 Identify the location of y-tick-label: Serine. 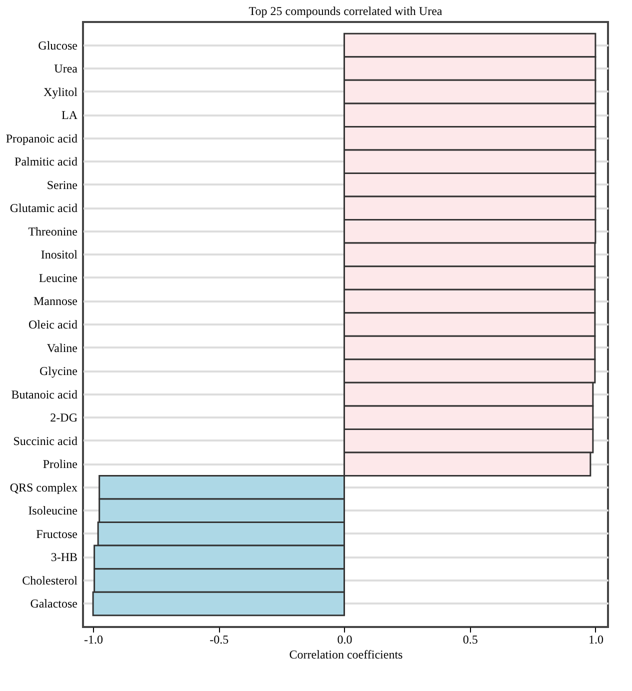
(62, 185).